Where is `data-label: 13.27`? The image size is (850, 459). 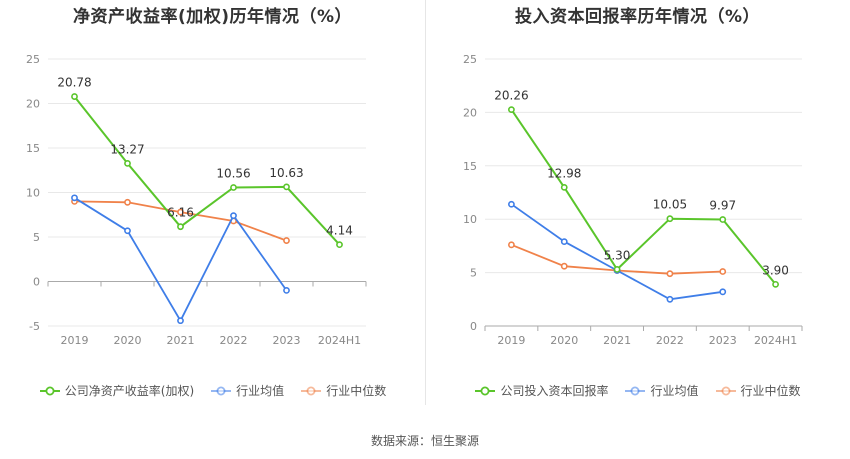
data-label: 13.27 is located at coordinates (127, 149).